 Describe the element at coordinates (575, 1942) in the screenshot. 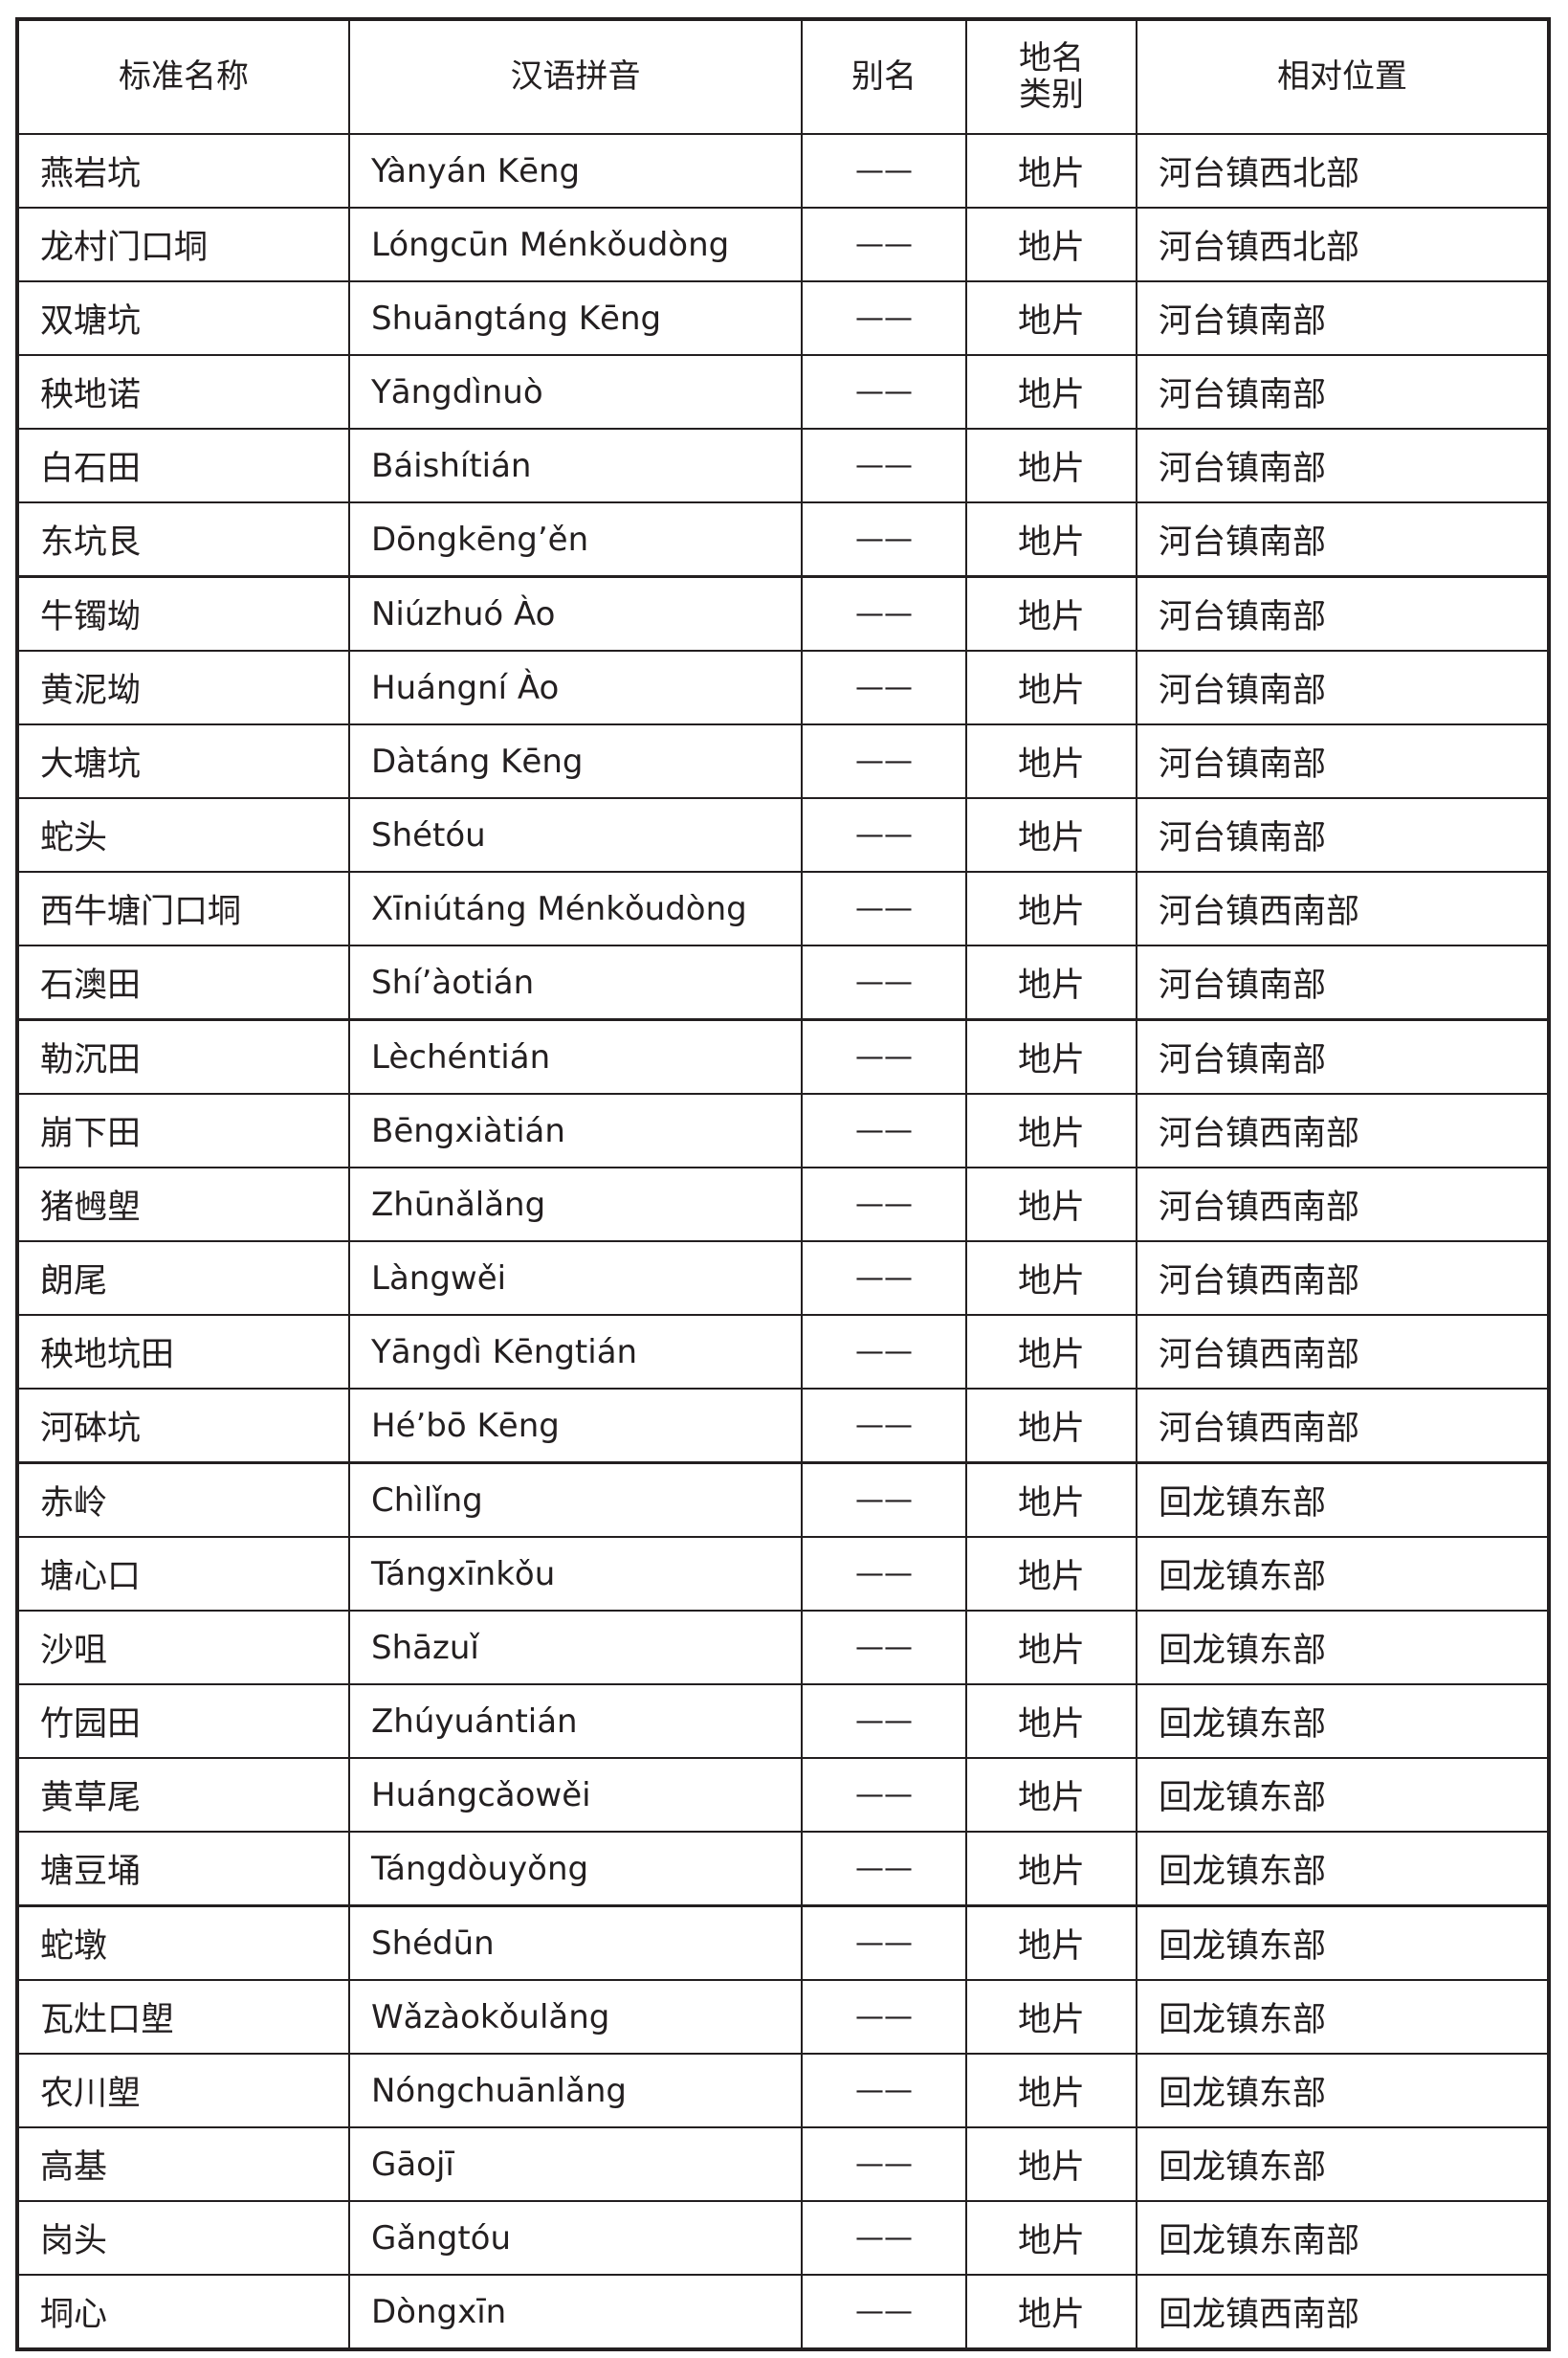

I see `cell-pinyin: Shédūn` at that location.